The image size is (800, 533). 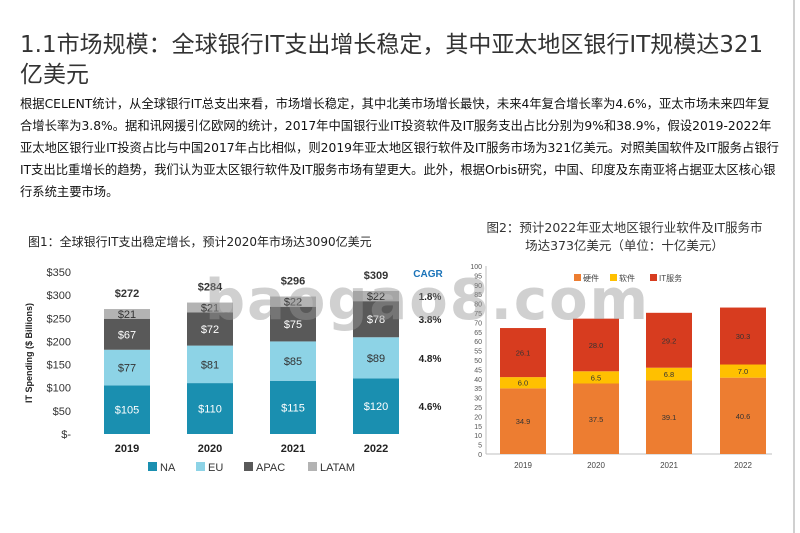 What do you see at coordinates (743, 416) in the screenshot?
I see `bar-value-label: 40.6` at bounding box center [743, 416].